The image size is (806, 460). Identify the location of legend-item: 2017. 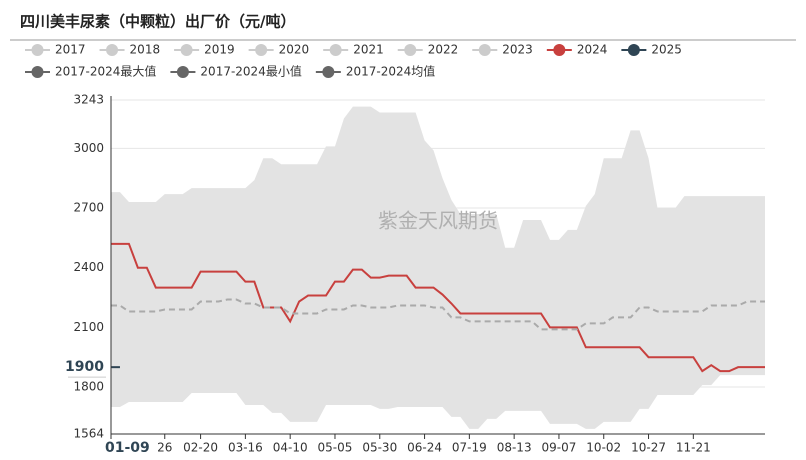
(55, 50).